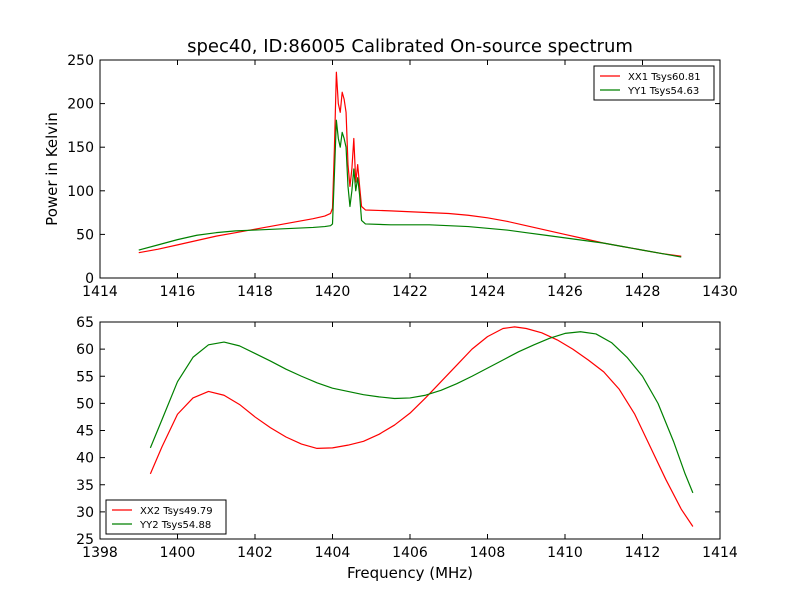  What do you see at coordinates (80, 61) in the screenshot?
I see `y-tick-label: 250` at bounding box center [80, 61].